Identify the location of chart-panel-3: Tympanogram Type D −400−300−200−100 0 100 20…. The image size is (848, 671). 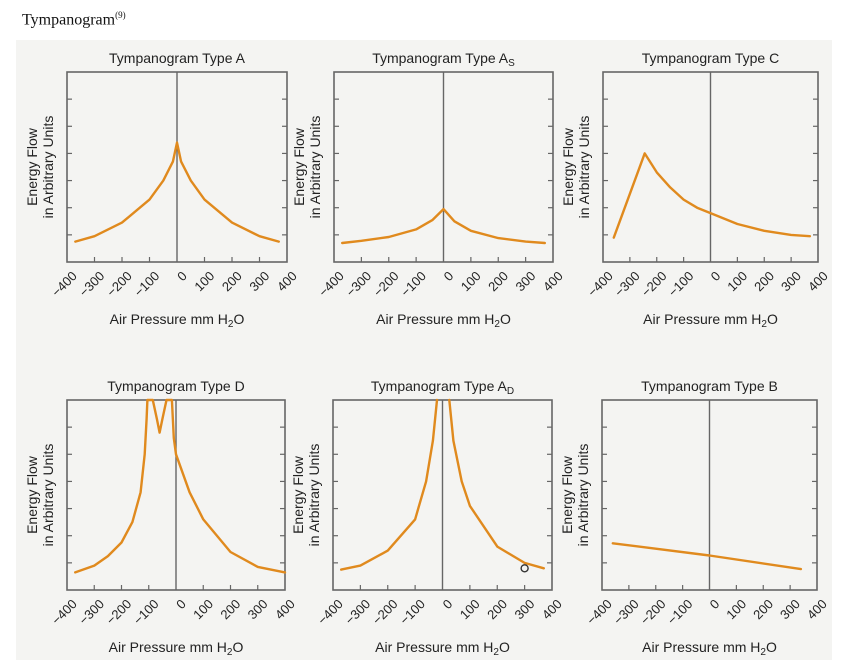
(161, 518).